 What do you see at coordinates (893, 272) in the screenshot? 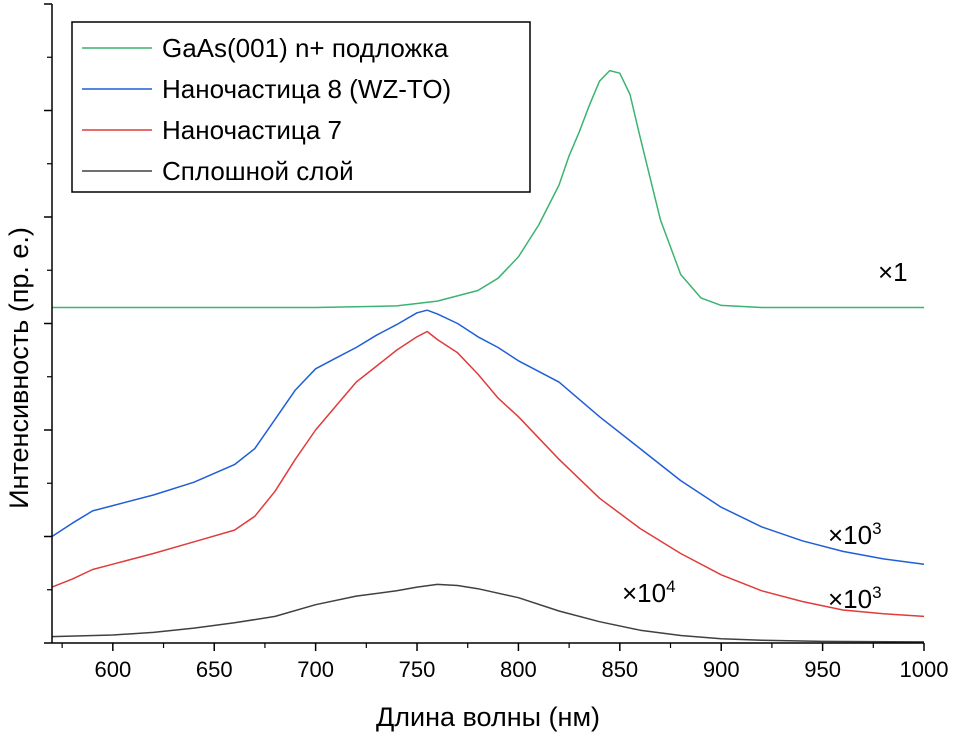
I see `annotation-gaas: ×1` at bounding box center [893, 272].